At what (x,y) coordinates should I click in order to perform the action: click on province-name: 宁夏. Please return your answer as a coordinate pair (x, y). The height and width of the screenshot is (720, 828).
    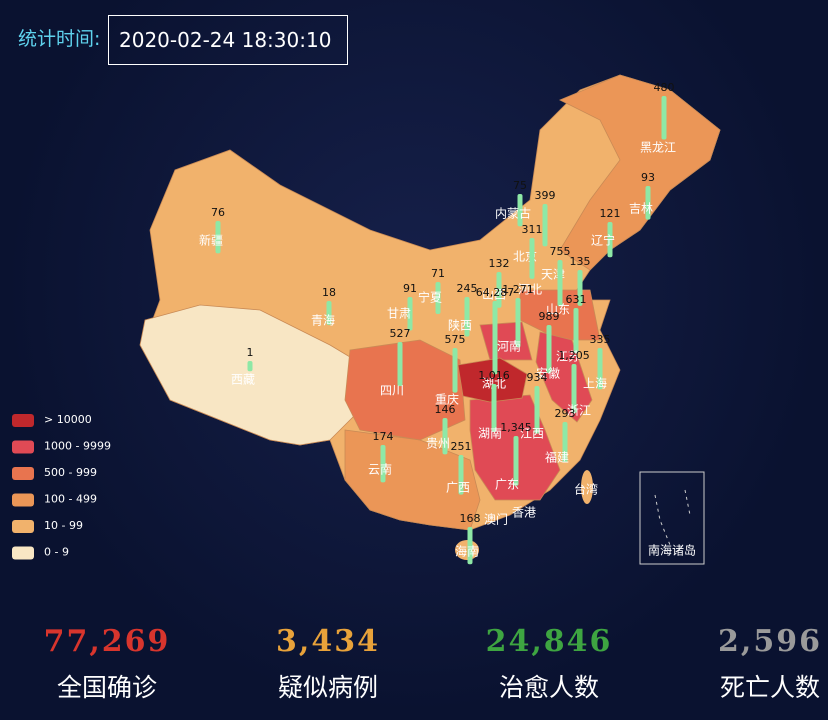
    Looking at the image, I should click on (430, 297).